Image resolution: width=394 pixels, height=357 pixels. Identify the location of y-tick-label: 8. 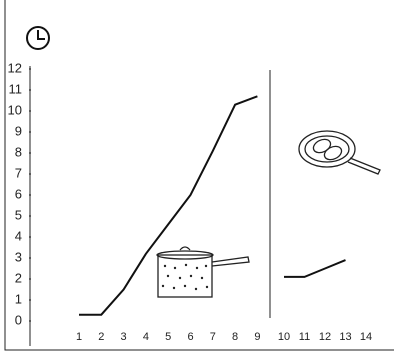
(18, 151).